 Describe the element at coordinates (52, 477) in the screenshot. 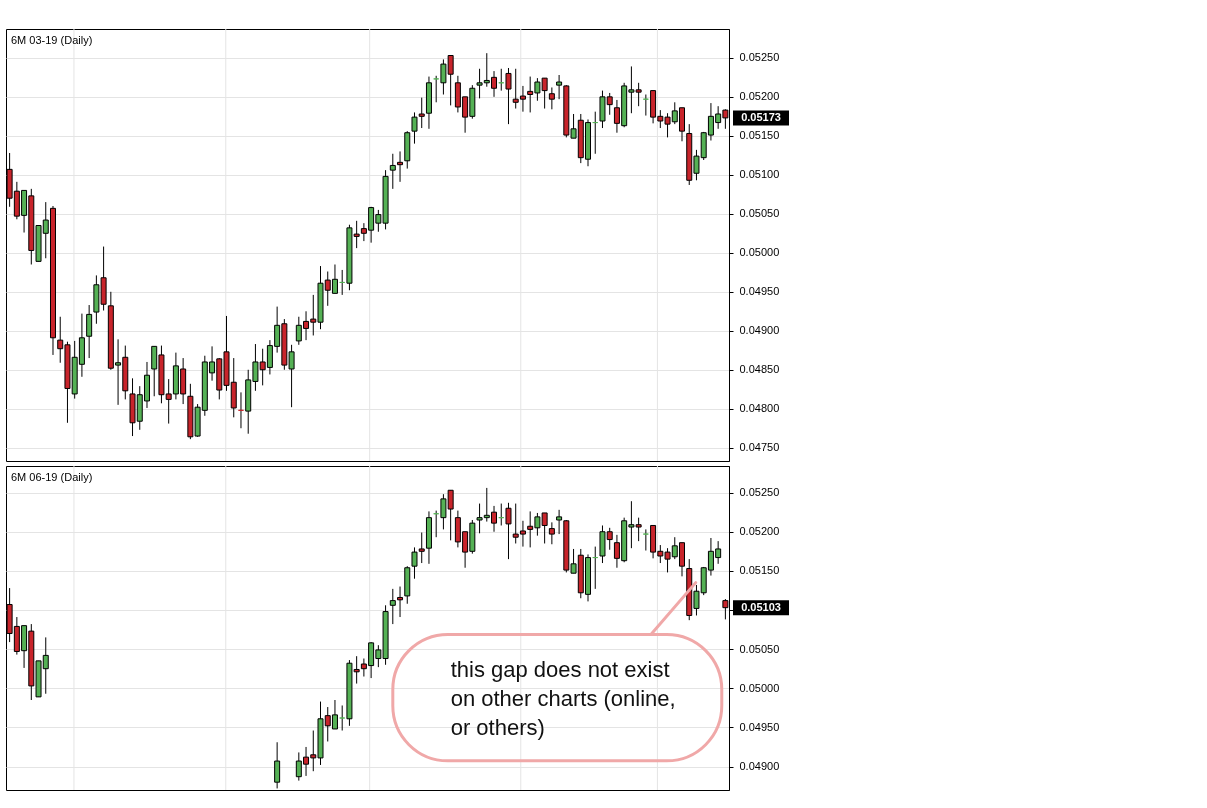

I see `chart-title: 6M 06-19 (Daily)` at that location.